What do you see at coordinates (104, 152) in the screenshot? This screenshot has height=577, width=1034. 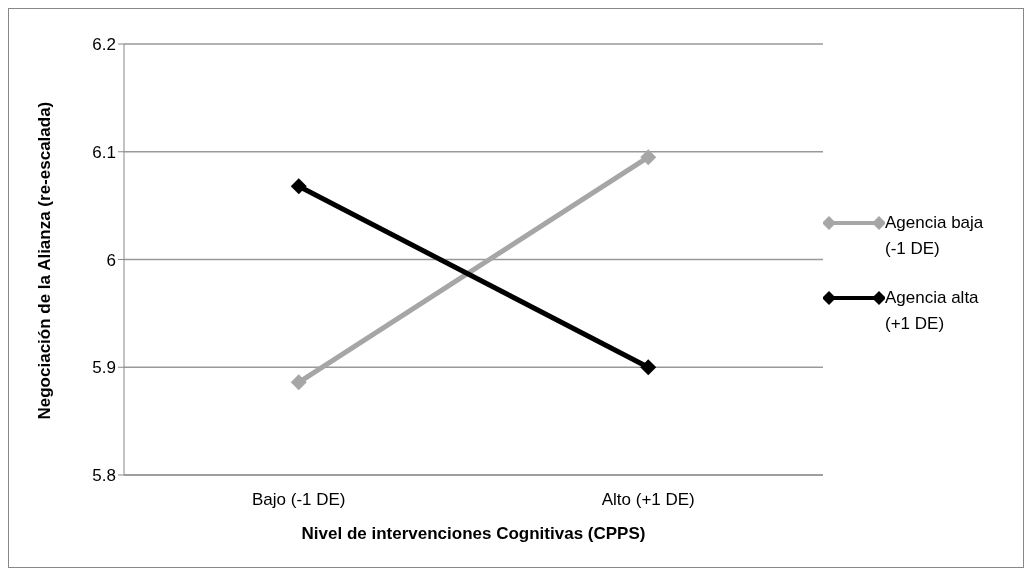 I see `y-tick-label: 6.1` at bounding box center [104, 152].